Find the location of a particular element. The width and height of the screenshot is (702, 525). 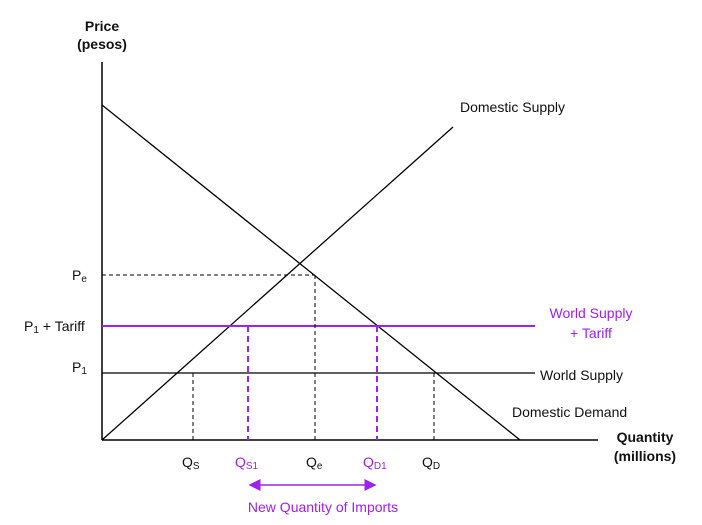

x-title: (millions) is located at coordinates (645, 456).